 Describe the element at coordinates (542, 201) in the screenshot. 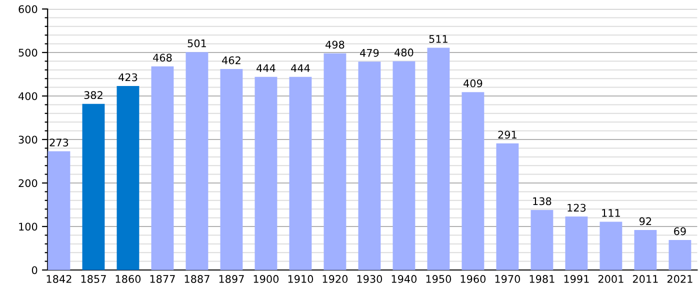

I see `data-label: 138` at that location.